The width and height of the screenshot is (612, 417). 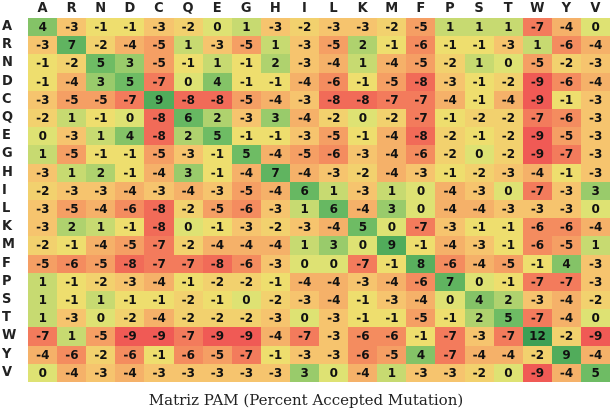 I want to click on matrix-cell: 8, so click(x=421, y=264).